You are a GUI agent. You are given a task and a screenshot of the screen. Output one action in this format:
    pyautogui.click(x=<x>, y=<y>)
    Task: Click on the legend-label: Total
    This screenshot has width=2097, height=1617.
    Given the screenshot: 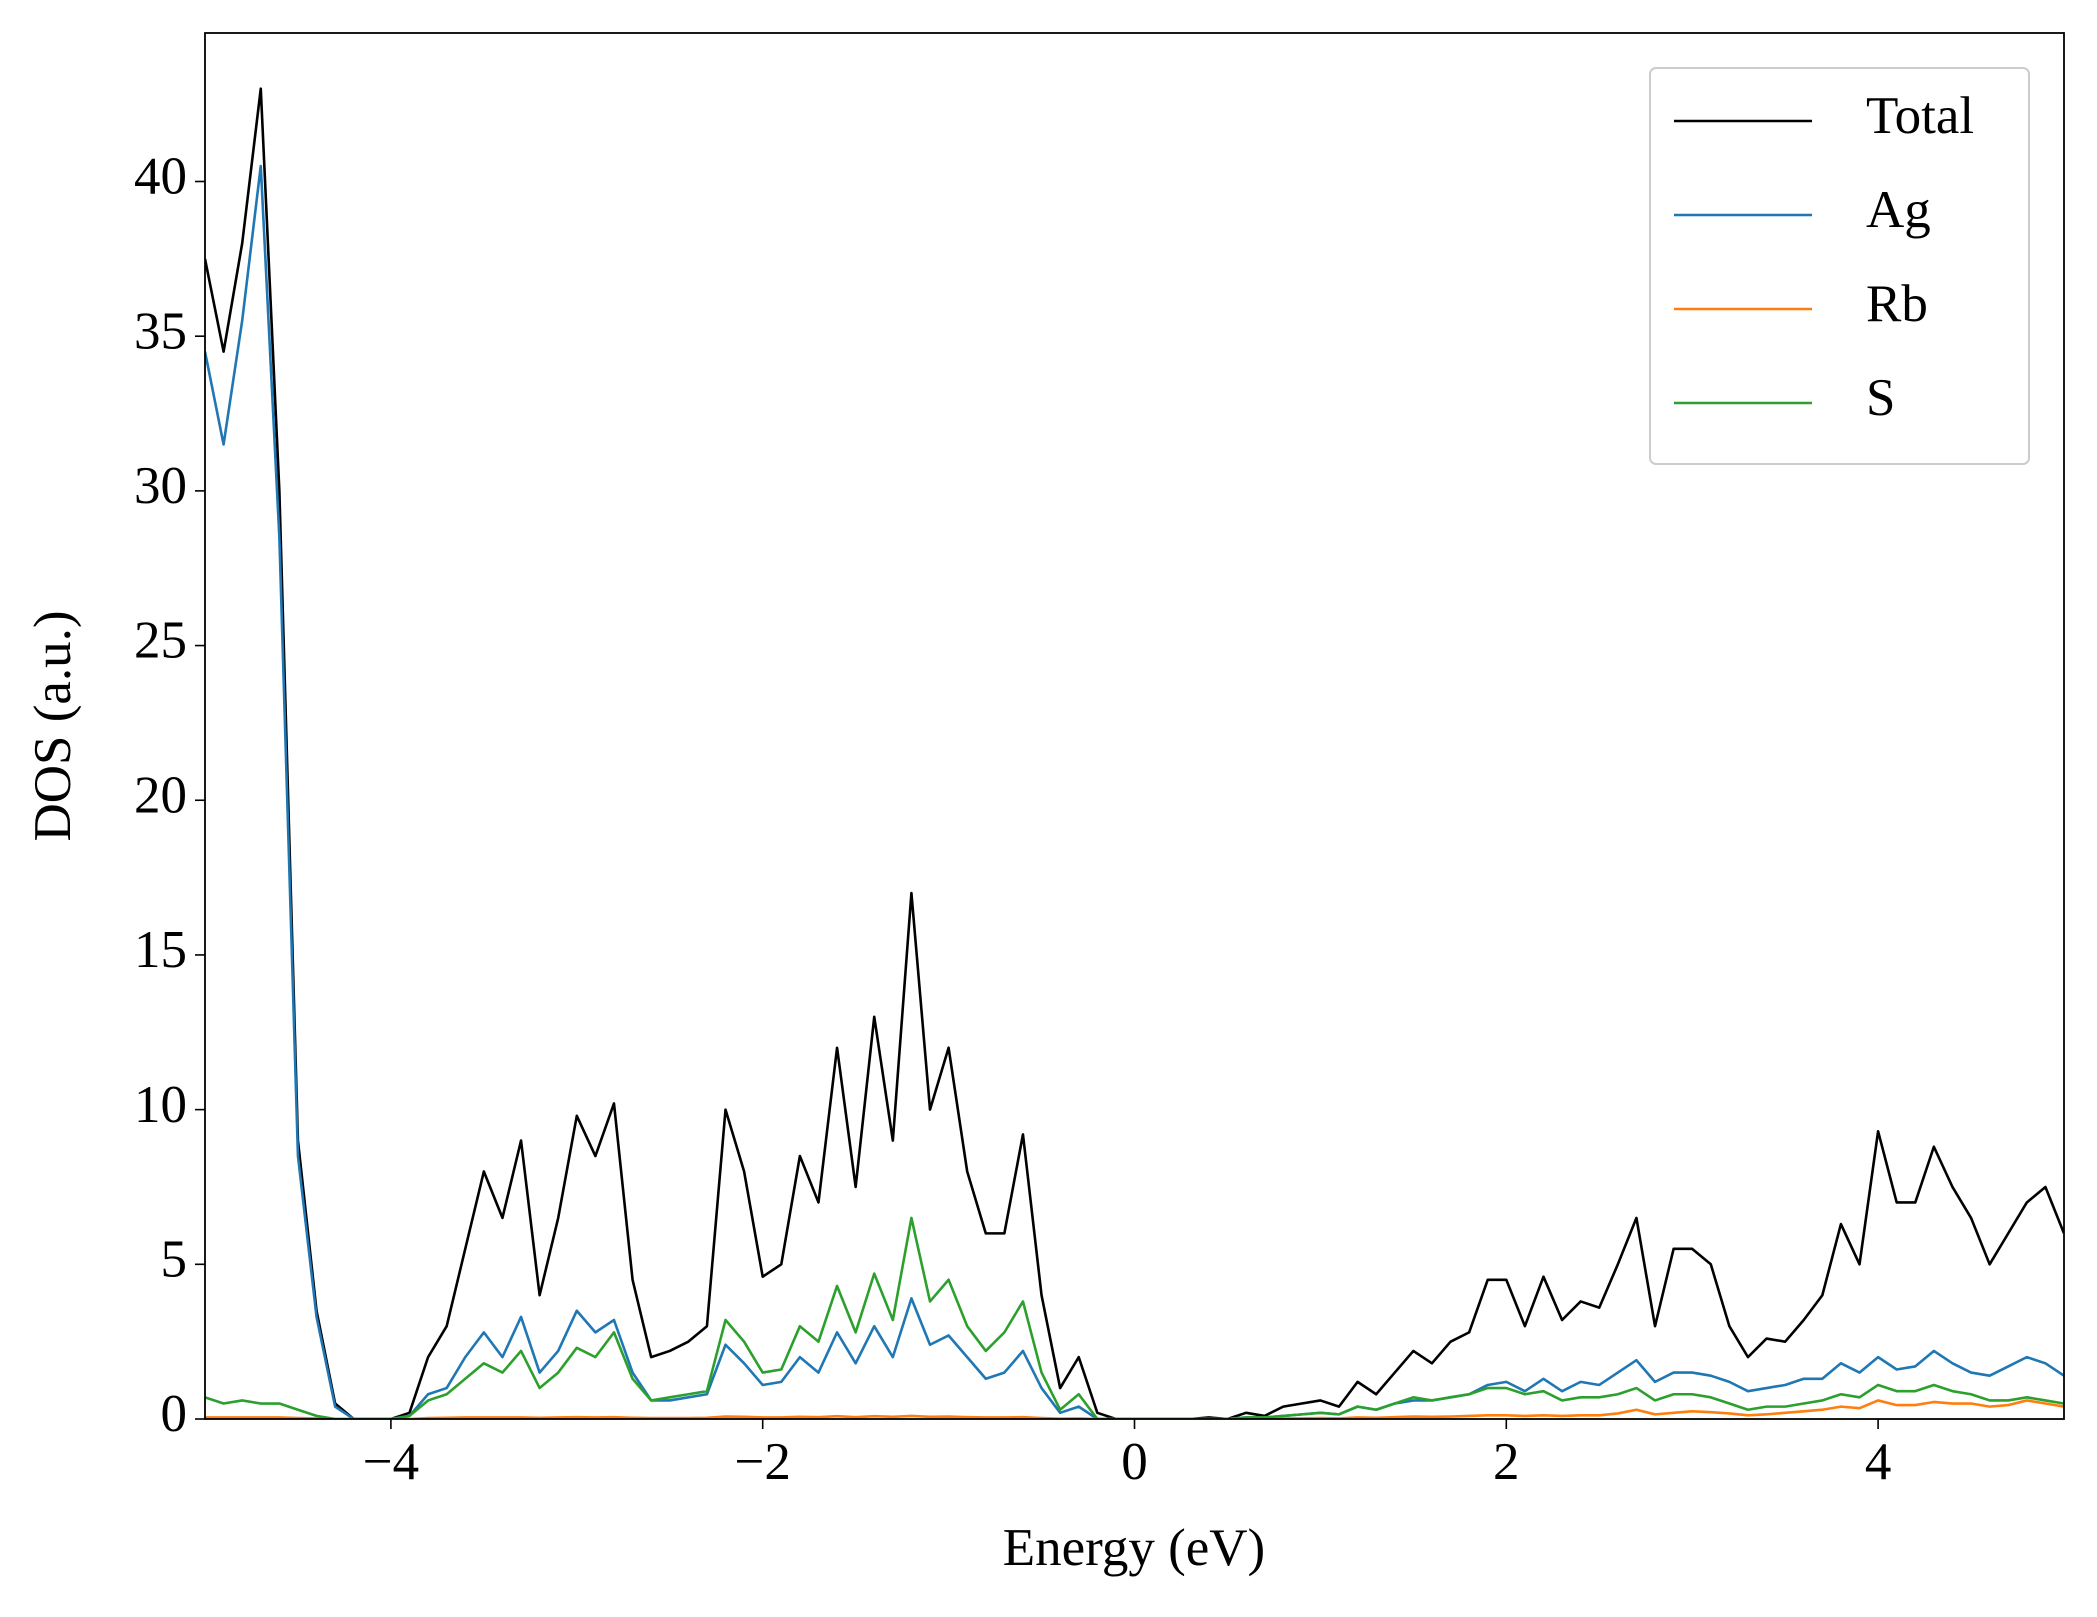 What is the action you would take?
    pyautogui.click(x=1920, y=116)
    